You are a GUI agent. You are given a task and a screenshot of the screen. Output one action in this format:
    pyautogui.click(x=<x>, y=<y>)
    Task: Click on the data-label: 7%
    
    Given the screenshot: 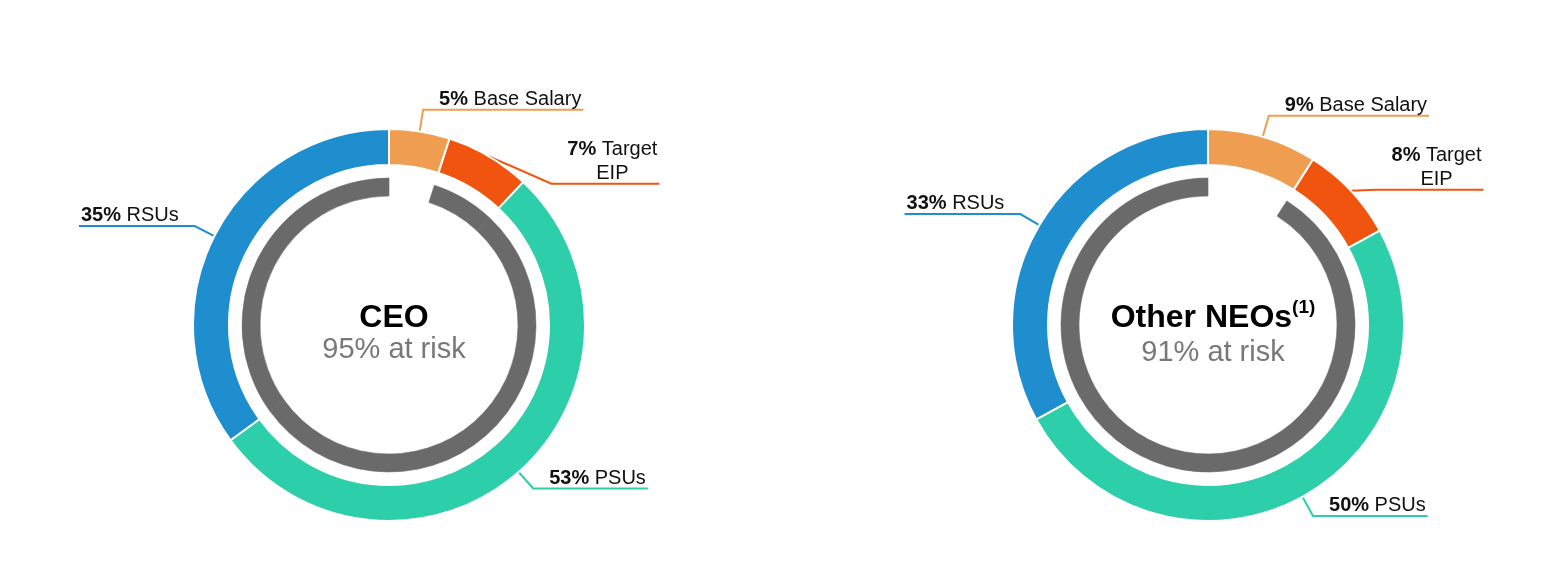 What is the action you would take?
    pyautogui.click(x=582, y=147)
    